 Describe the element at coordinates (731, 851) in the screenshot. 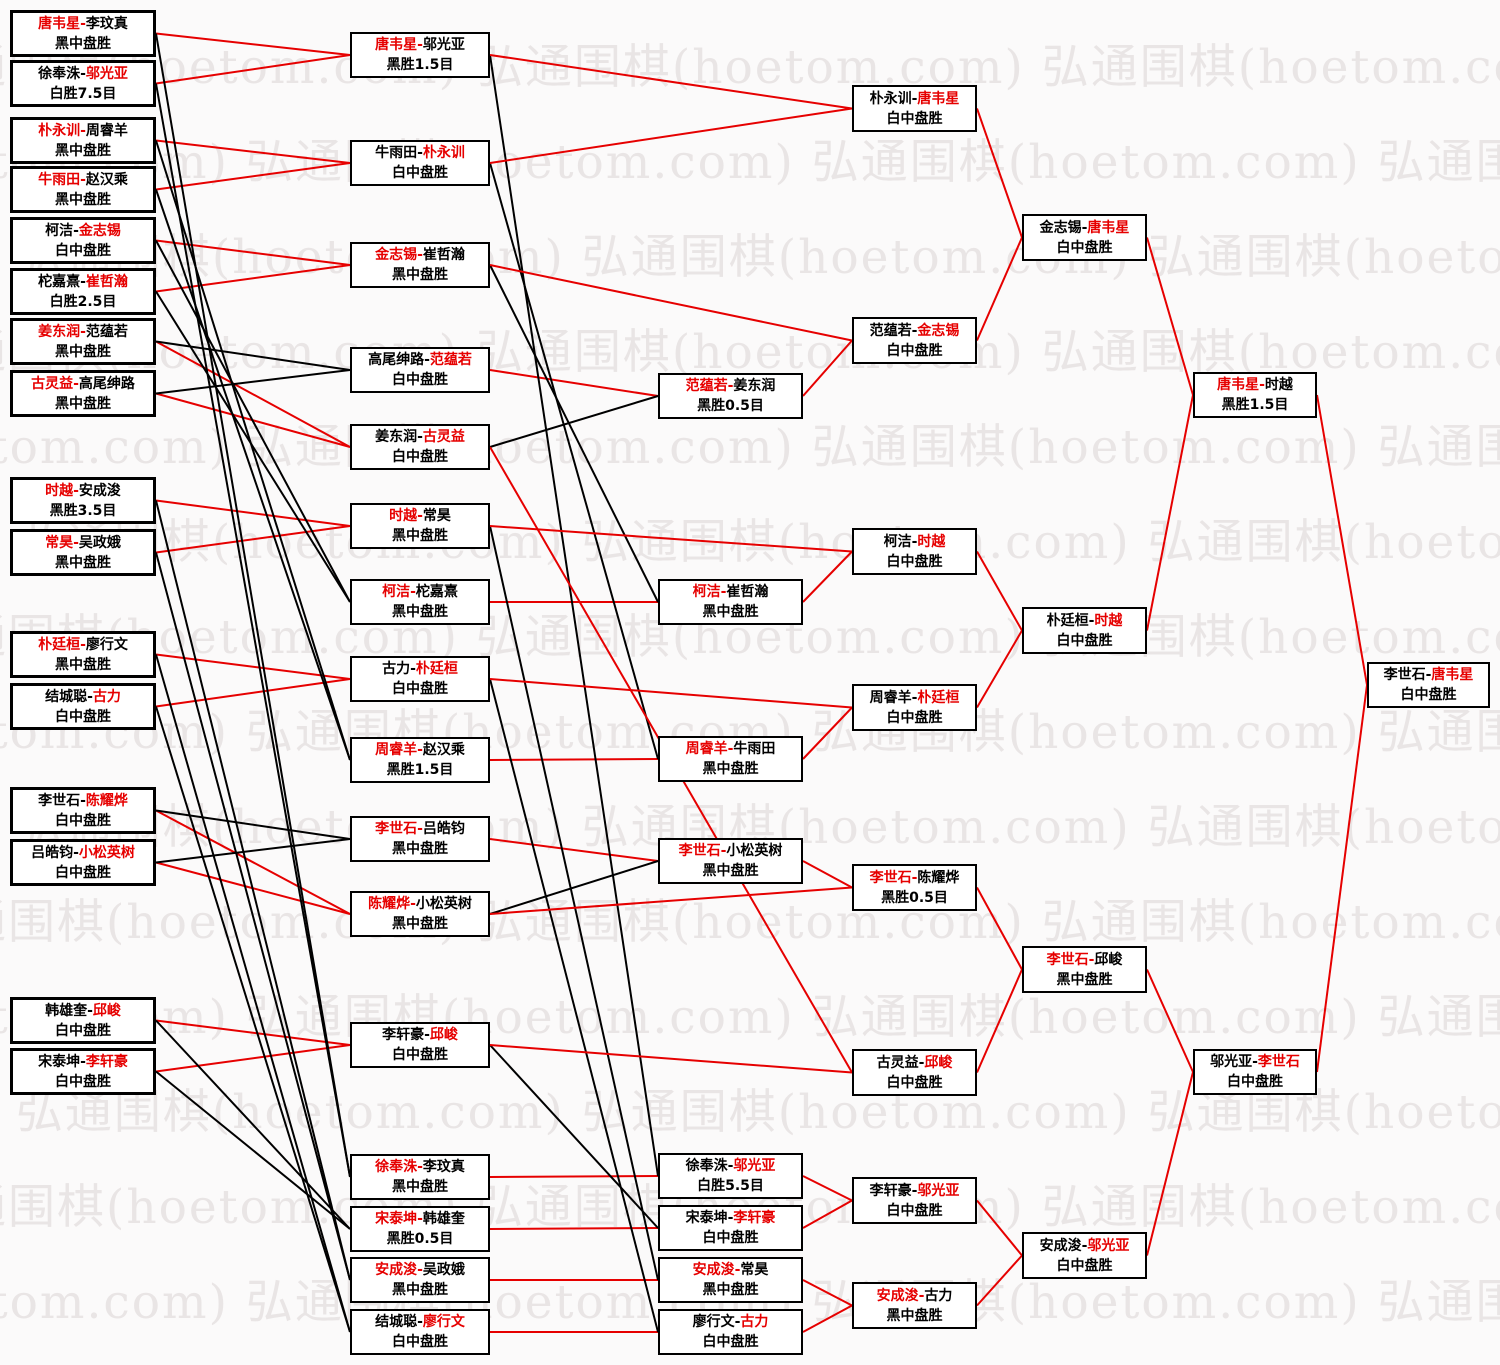

I see `match-players: 李世石-小松英树` at that location.